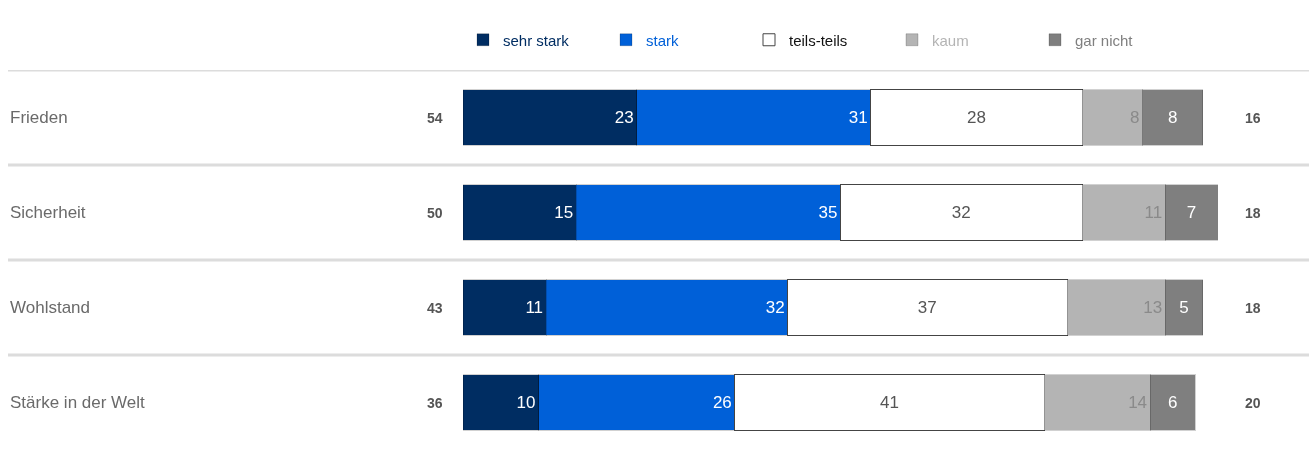 The width and height of the screenshot is (1315, 450). Describe the element at coordinates (48, 212) in the screenshot. I see `y-tick-label: Sicherheit` at that location.